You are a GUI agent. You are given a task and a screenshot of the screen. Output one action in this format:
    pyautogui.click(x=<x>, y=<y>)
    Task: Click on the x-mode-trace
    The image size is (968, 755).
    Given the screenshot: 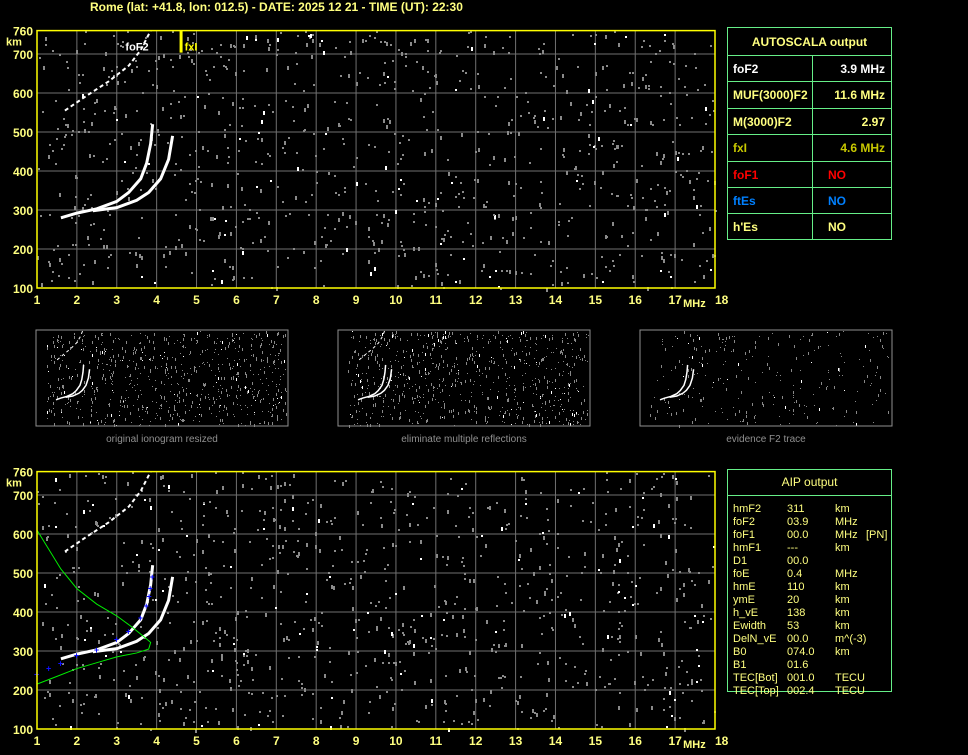 What is the action you would take?
    pyautogui.click(x=133, y=174)
    